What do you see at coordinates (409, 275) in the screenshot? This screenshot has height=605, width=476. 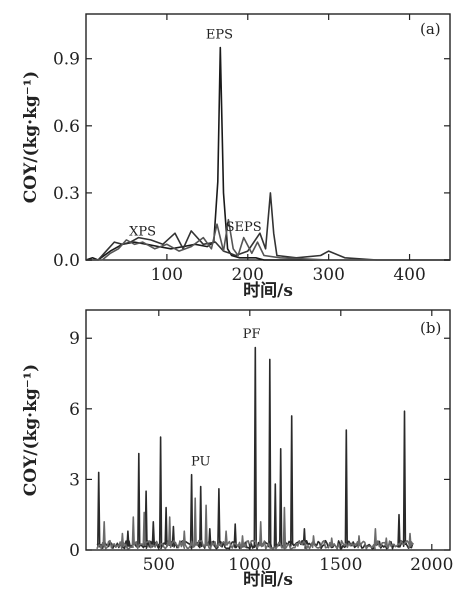 I see `chart-a-x-tick-label: 400` at bounding box center [409, 275].